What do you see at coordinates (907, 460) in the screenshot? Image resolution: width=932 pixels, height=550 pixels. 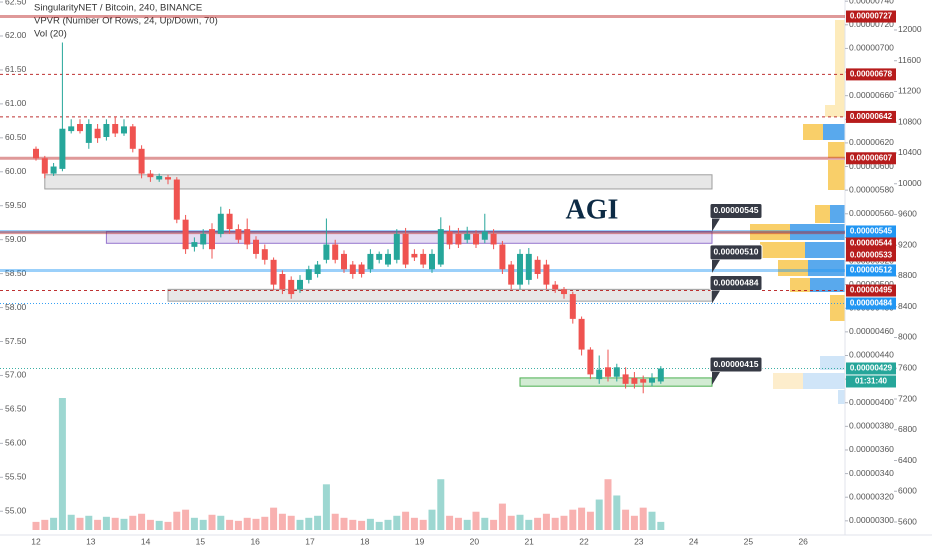 I see `y2-tick-label: 6400` at bounding box center [907, 460].